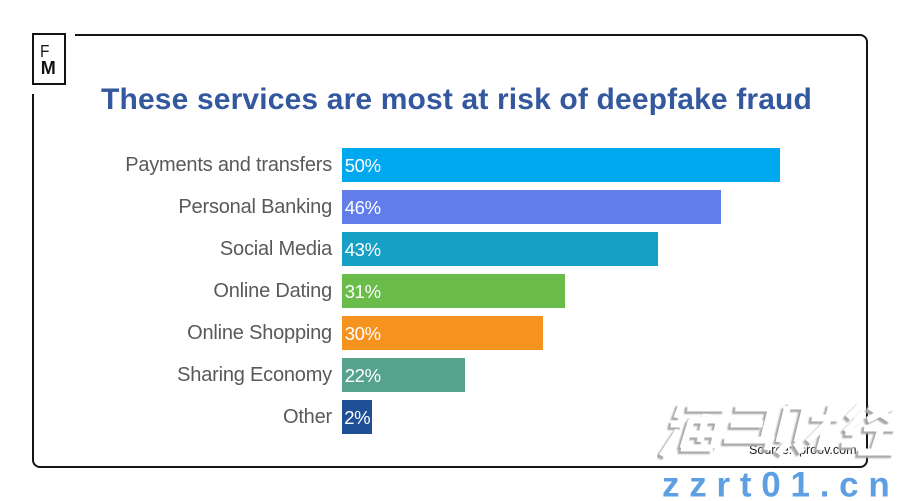 Image resolution: width=900 pixels, height=501 pixels. I want to click on svg-text: zzrt01.cn, so click(781, 483).